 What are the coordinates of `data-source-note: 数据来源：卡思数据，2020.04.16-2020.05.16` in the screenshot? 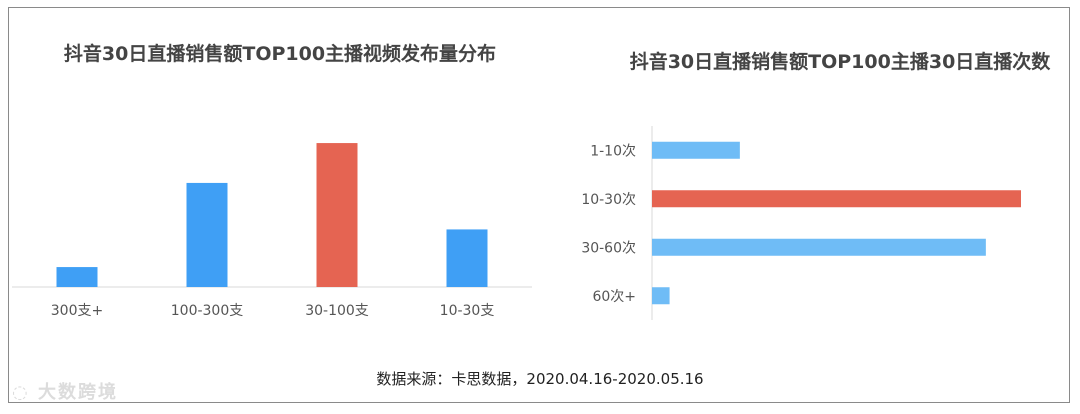 It's located at (540, 379).